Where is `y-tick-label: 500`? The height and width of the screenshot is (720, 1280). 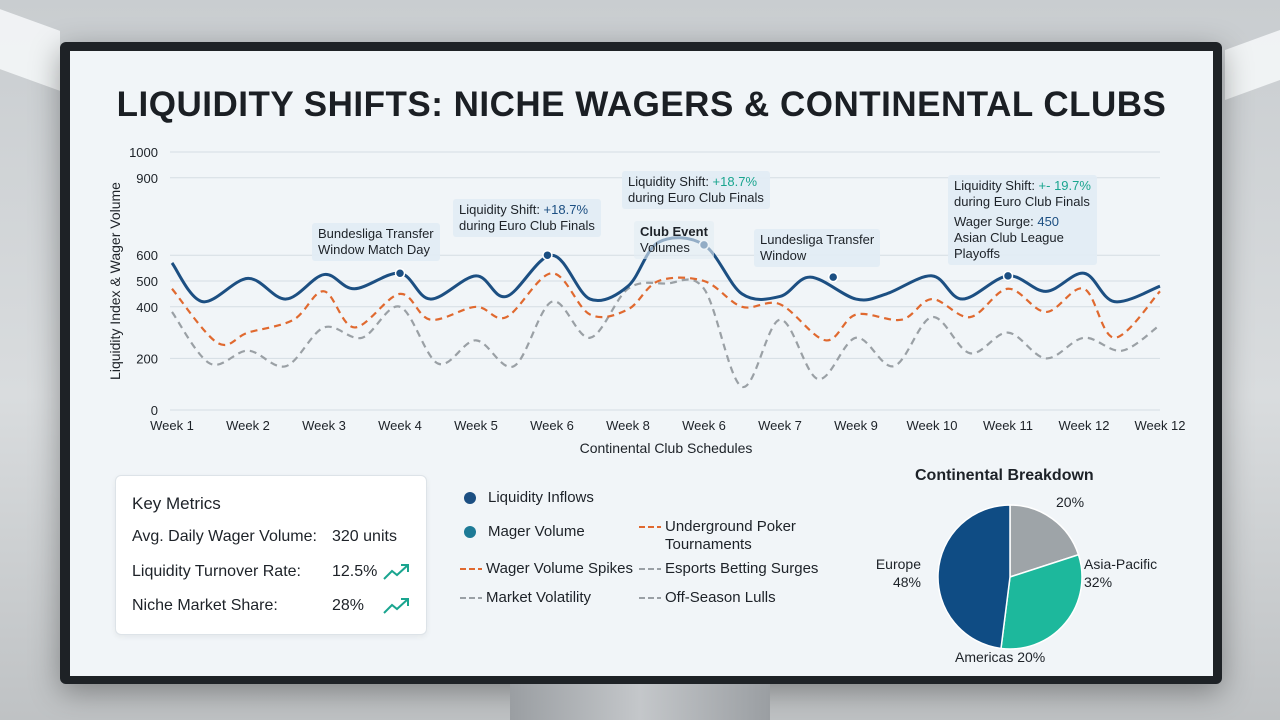
y-tick-label: 500 is located at coordinates (147, 281).